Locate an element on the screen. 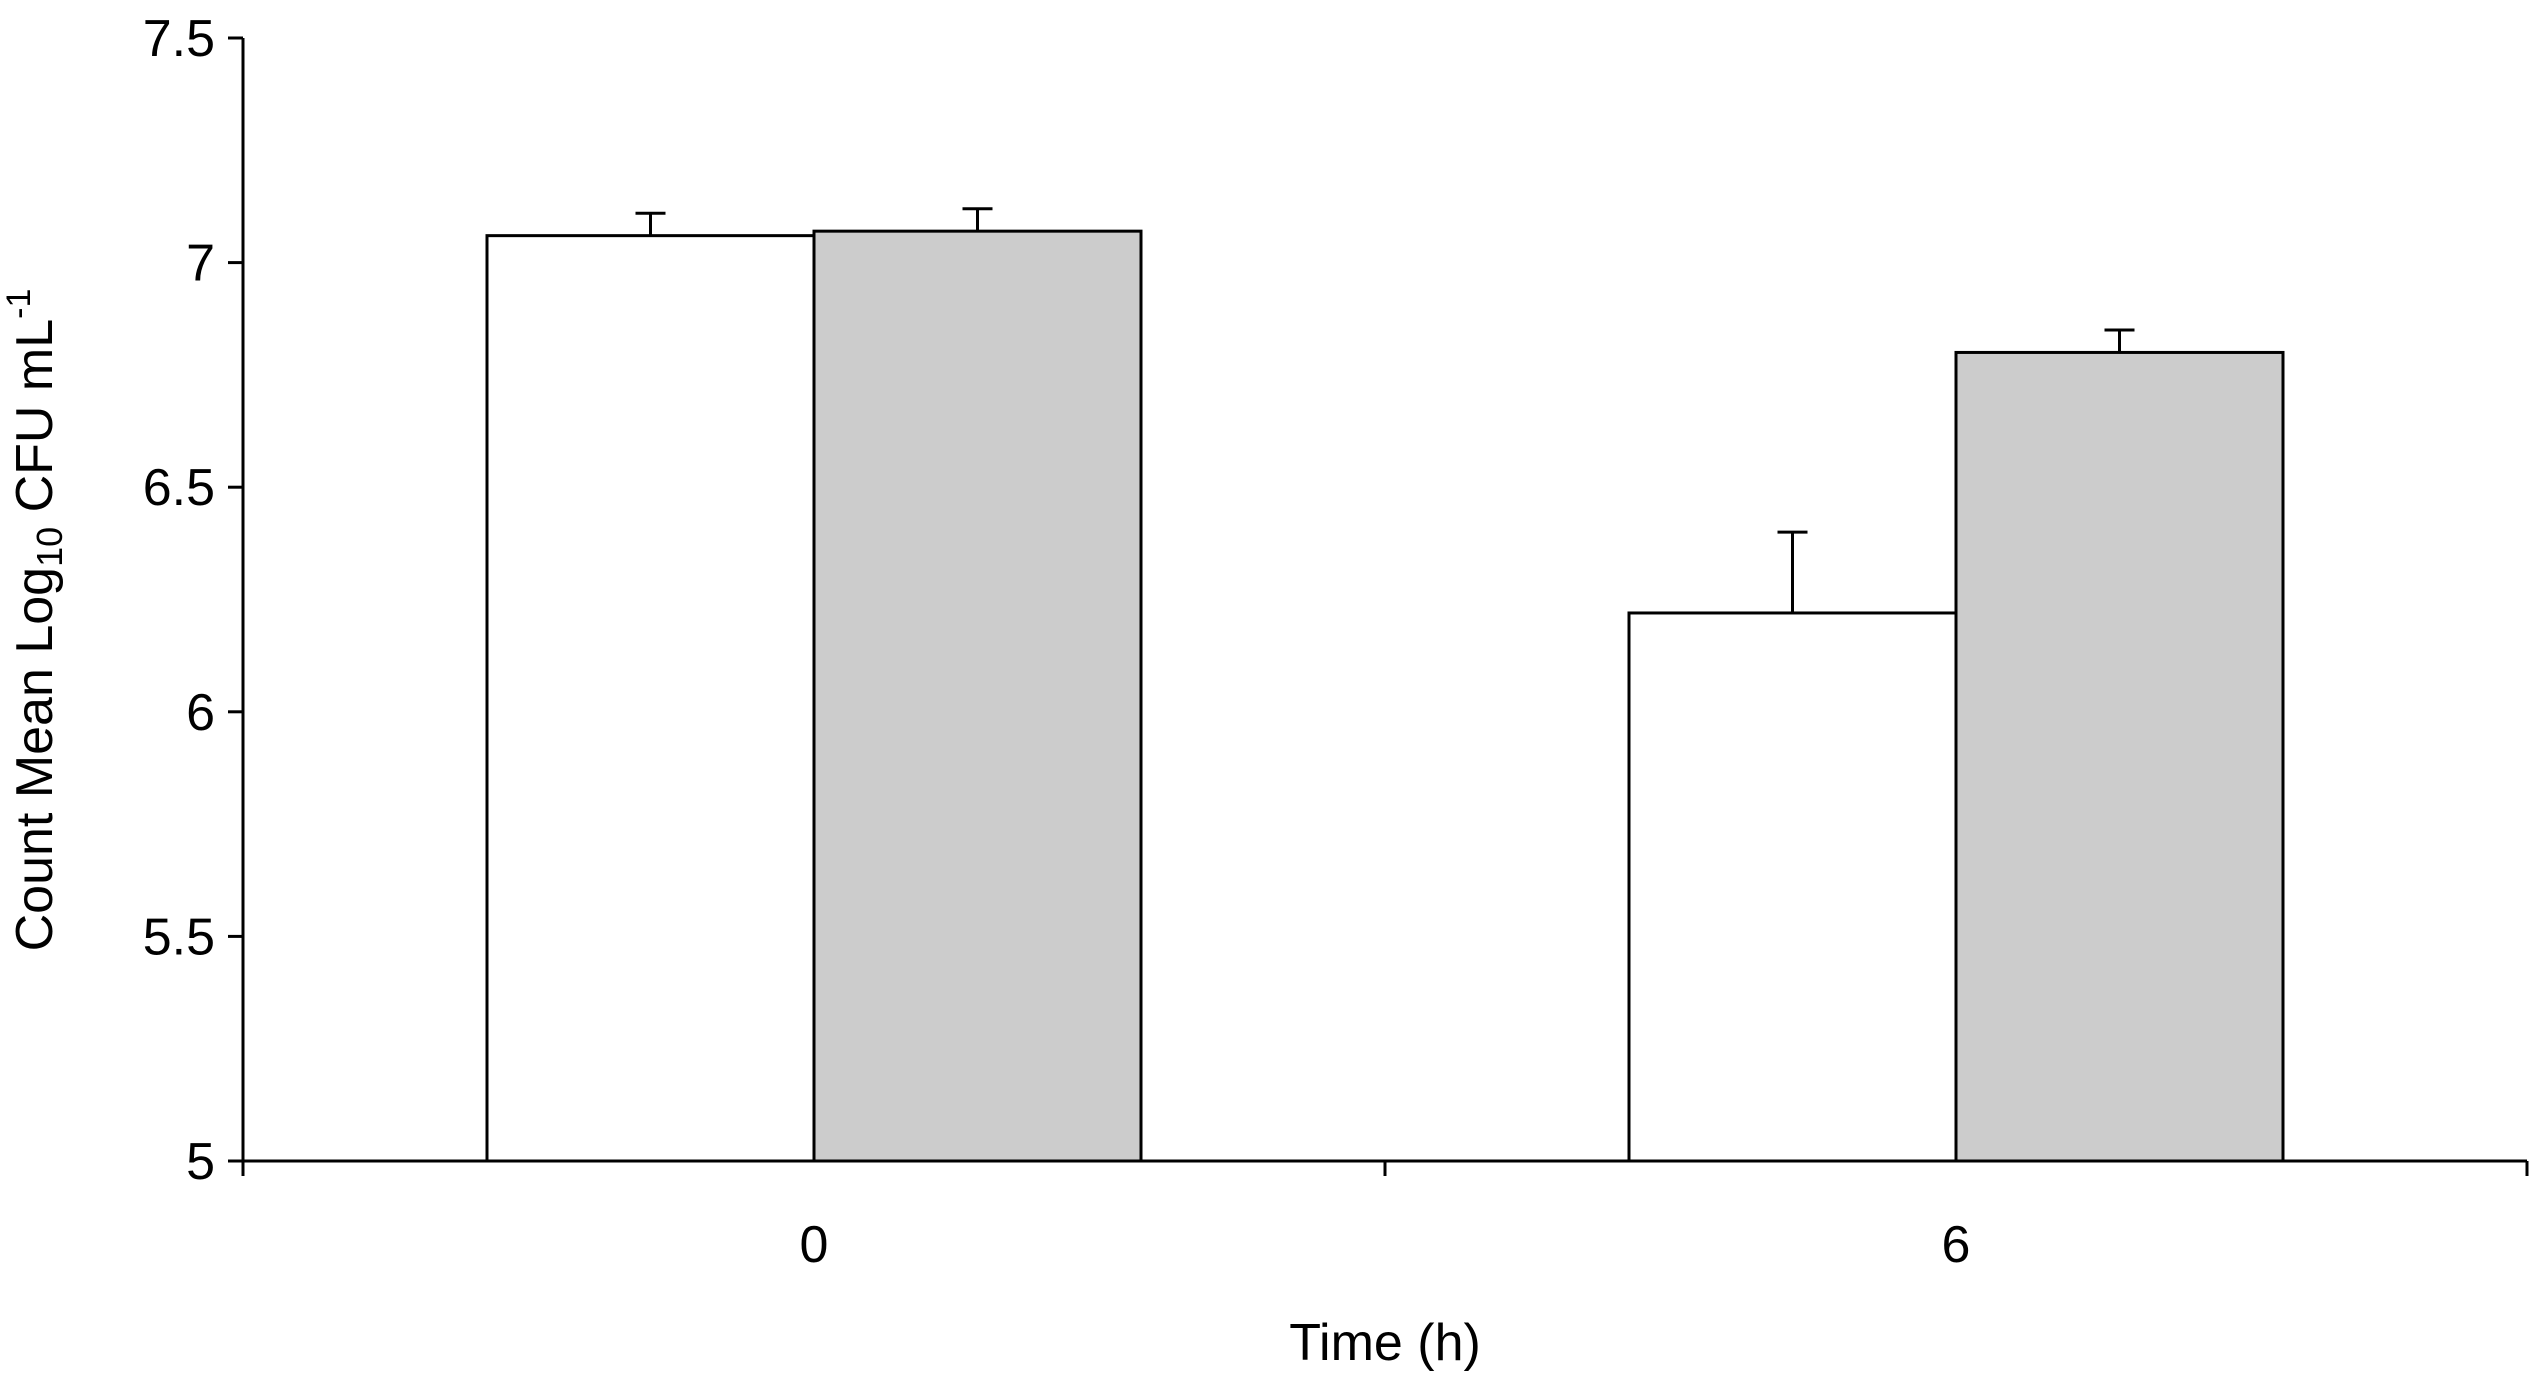 This screenshot has width=2547, height=1389. y-tick-label: 7 is located at coordinates (200, 264).